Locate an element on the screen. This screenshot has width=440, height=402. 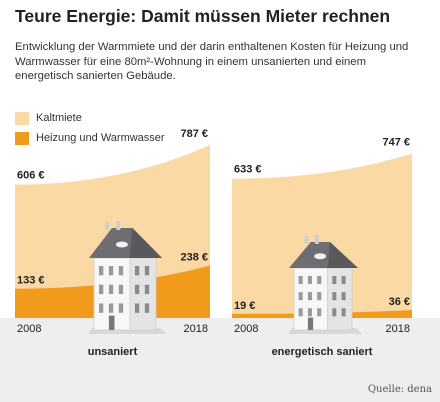
house-saniert-illustration is located at coordinates (325, 284).